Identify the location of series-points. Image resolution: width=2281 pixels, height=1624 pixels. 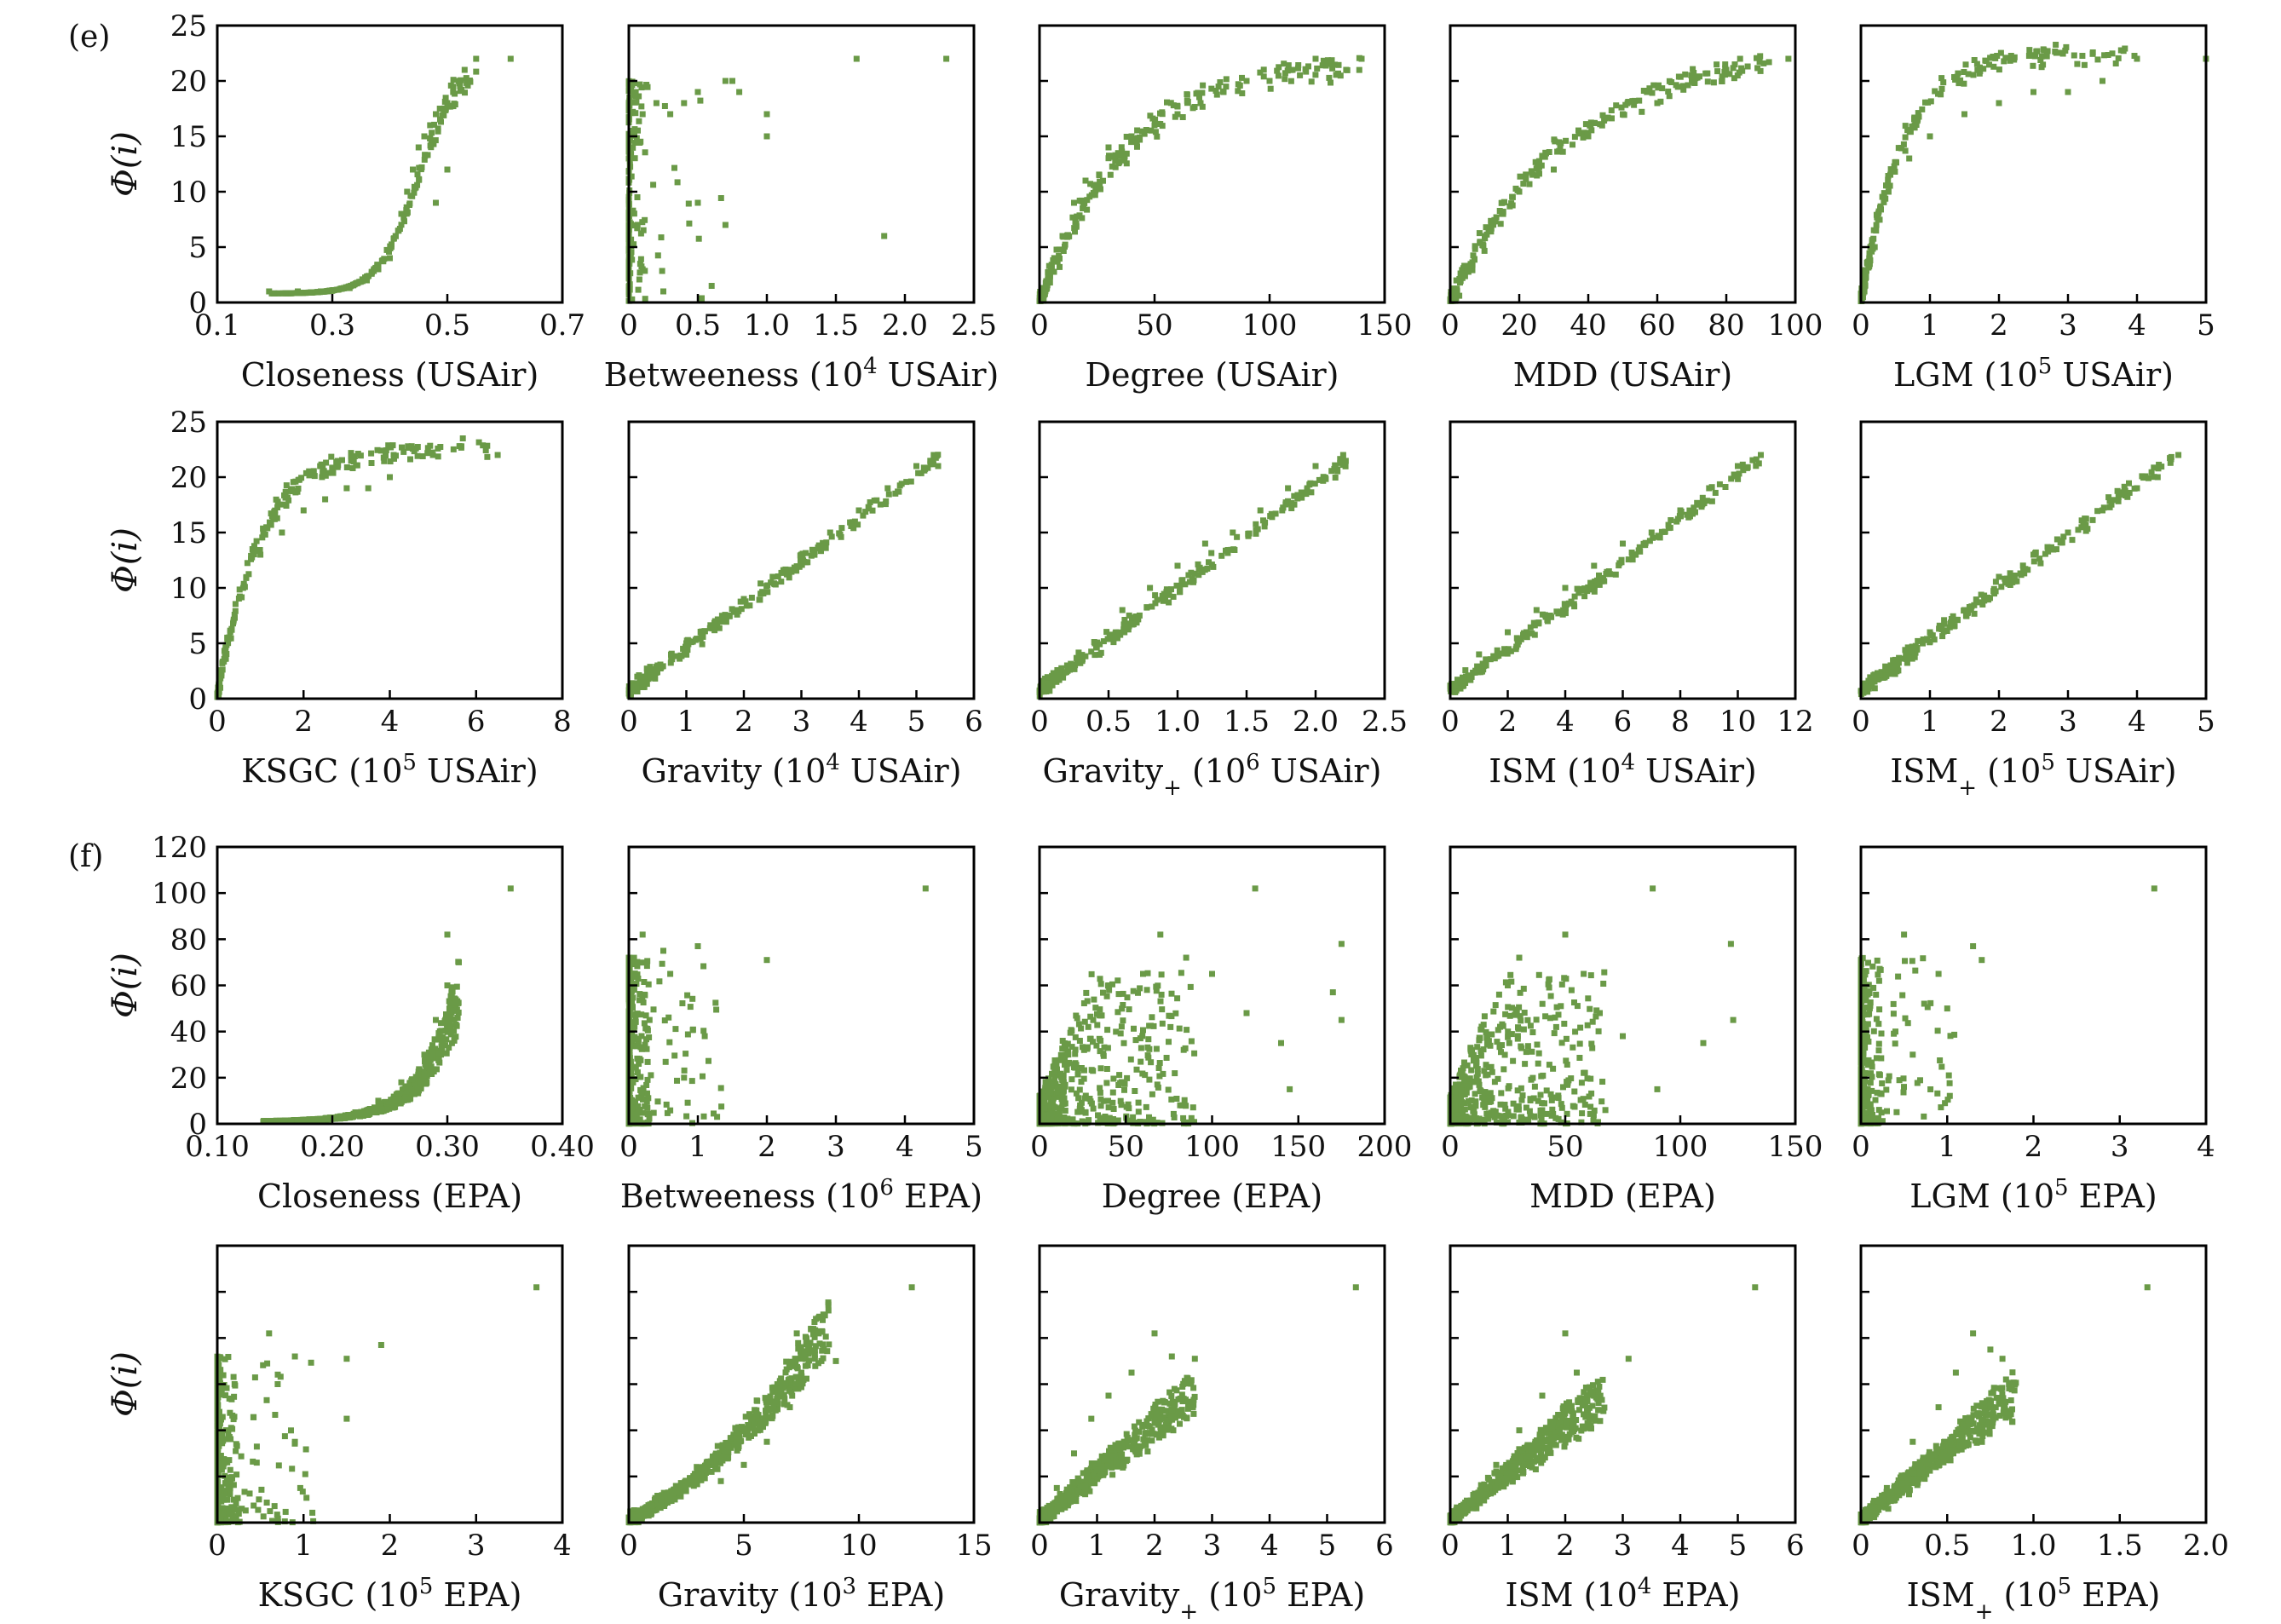
(783, 576).